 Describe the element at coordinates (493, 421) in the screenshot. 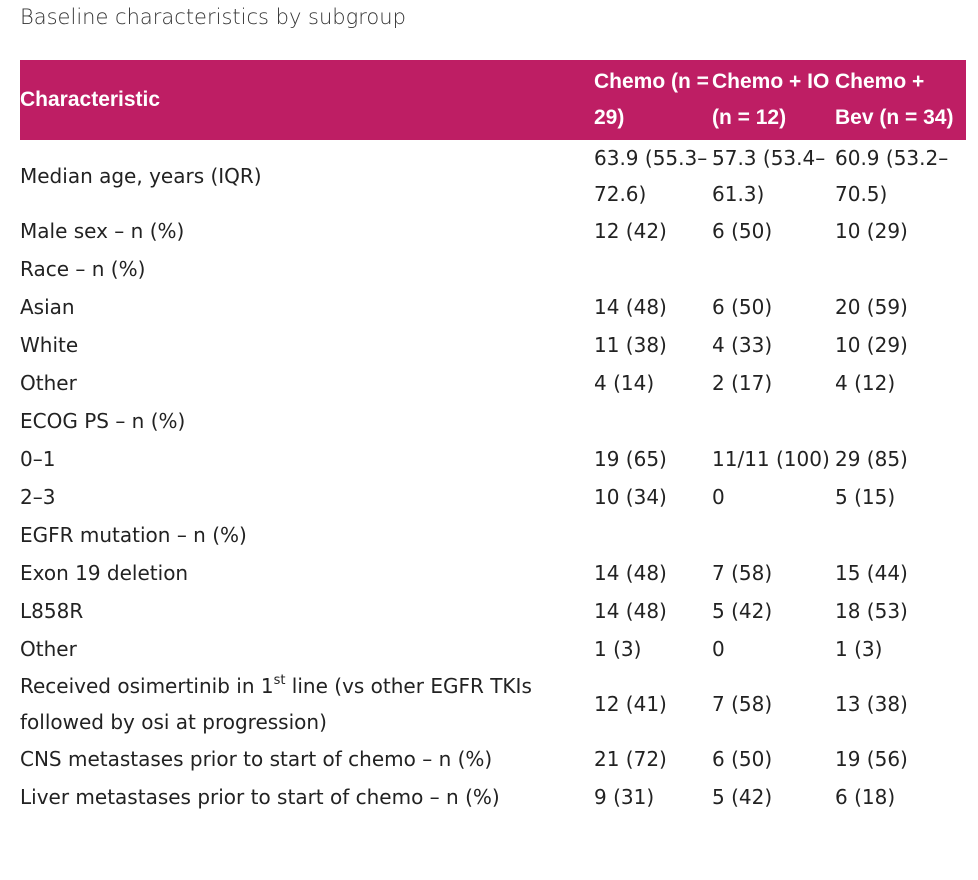

I see `table-row: ECOG PS – n (%)` at that location.